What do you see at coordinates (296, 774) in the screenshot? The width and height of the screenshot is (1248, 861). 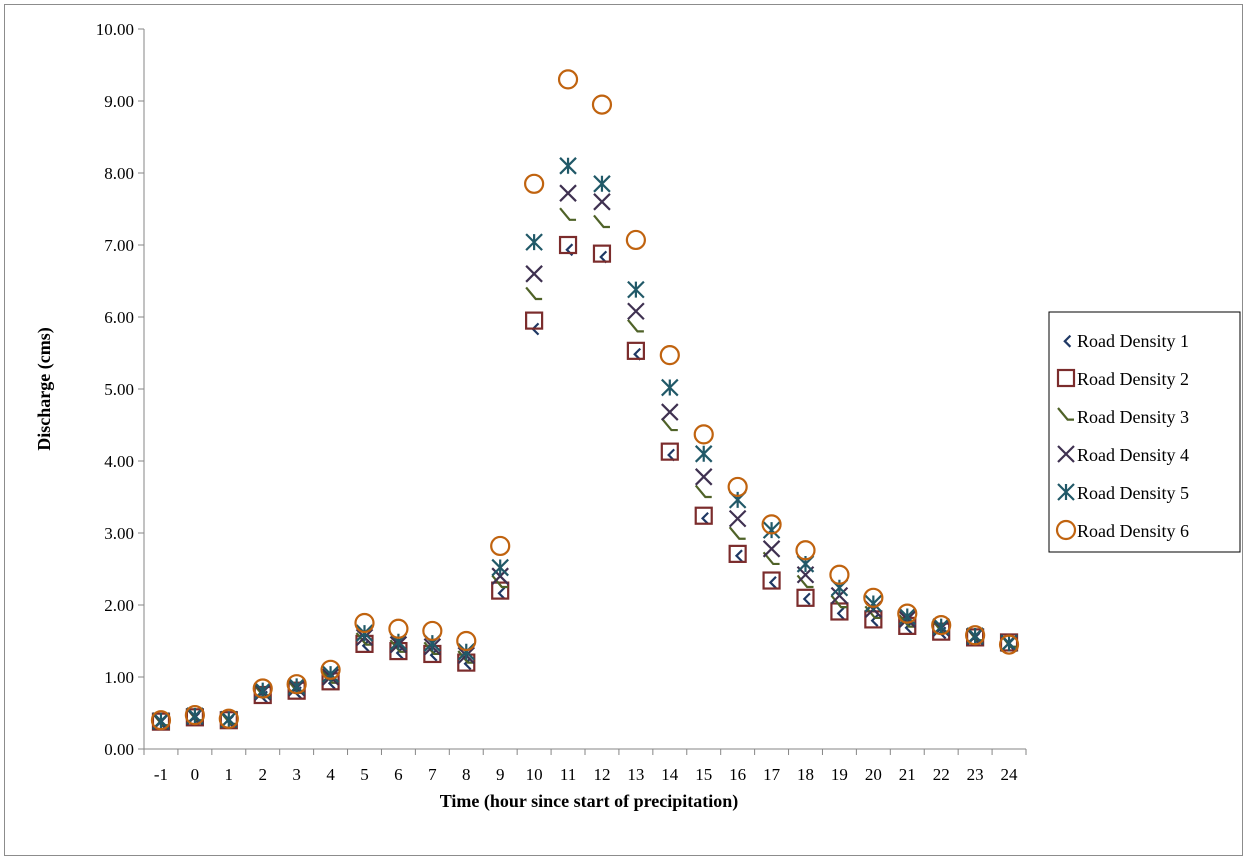 I see `x-tick-label: 3` at bounding box center [296, 774].